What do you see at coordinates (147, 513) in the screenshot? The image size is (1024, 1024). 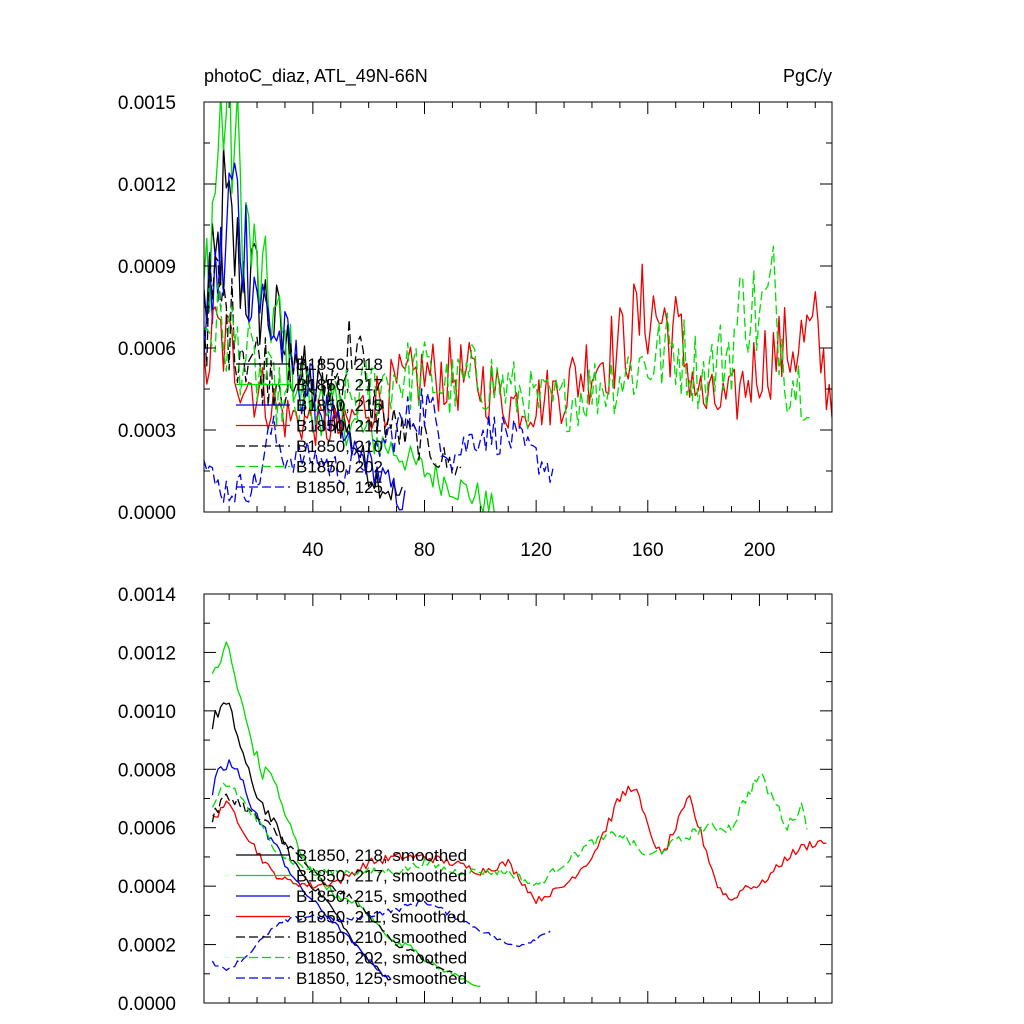 I see `top-y-tick-label: 0.0000` at bounding box center [147, 513].